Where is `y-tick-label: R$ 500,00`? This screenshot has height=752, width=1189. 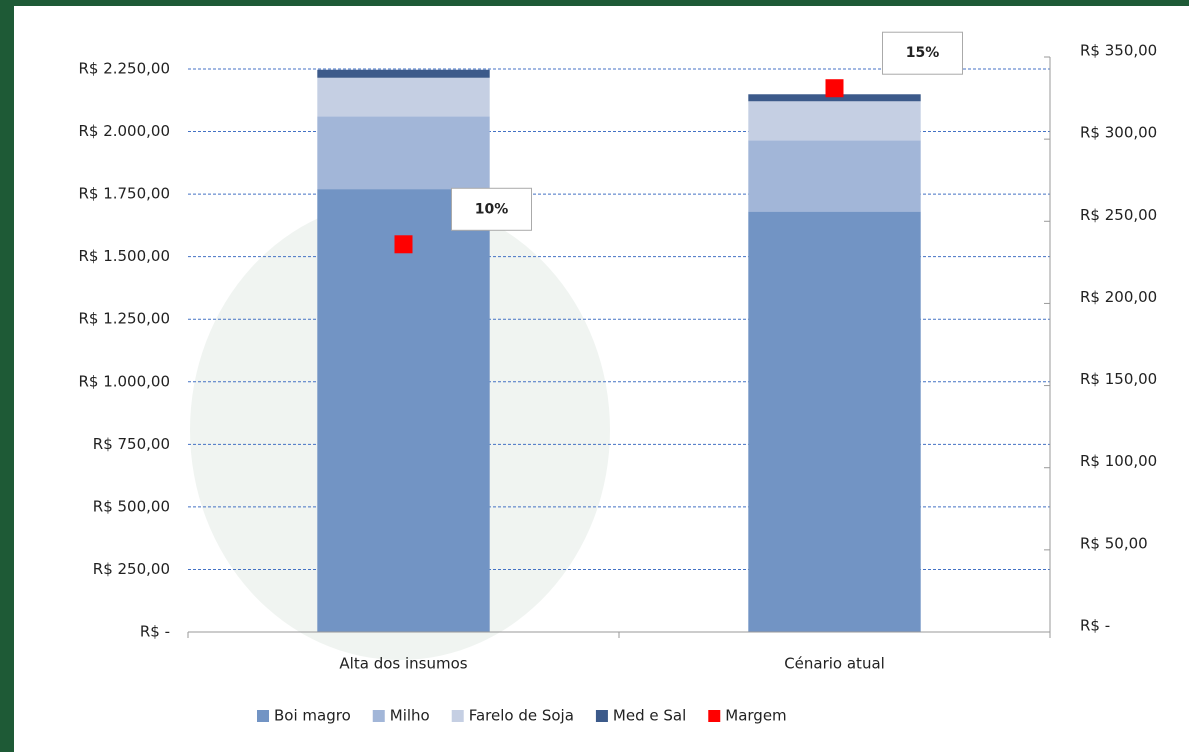
y-tick-label: R$ 500,00 is located at coordinates (131, 506).